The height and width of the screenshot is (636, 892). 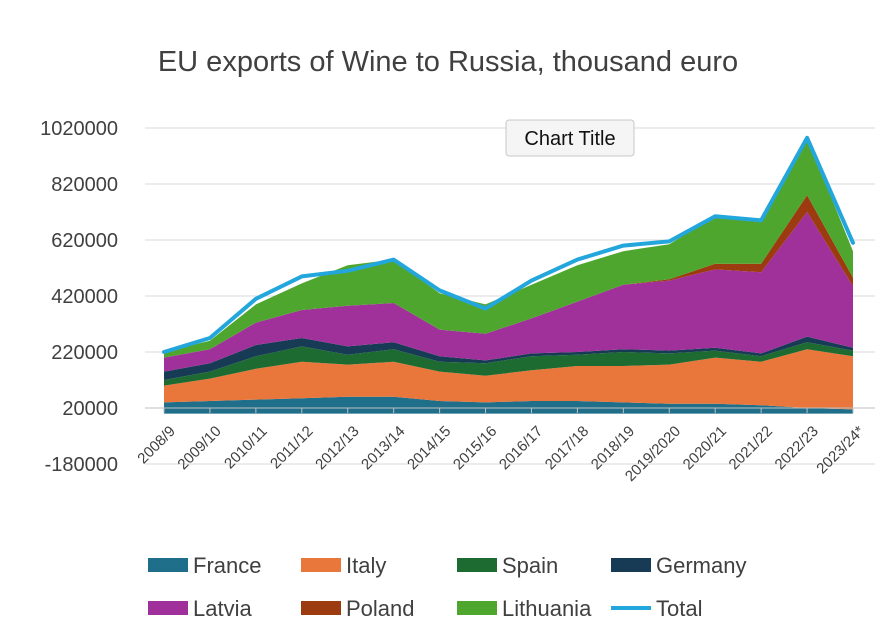 I want to click on chart-title-tooltip: Chart Title, so click(x=570, y=138).